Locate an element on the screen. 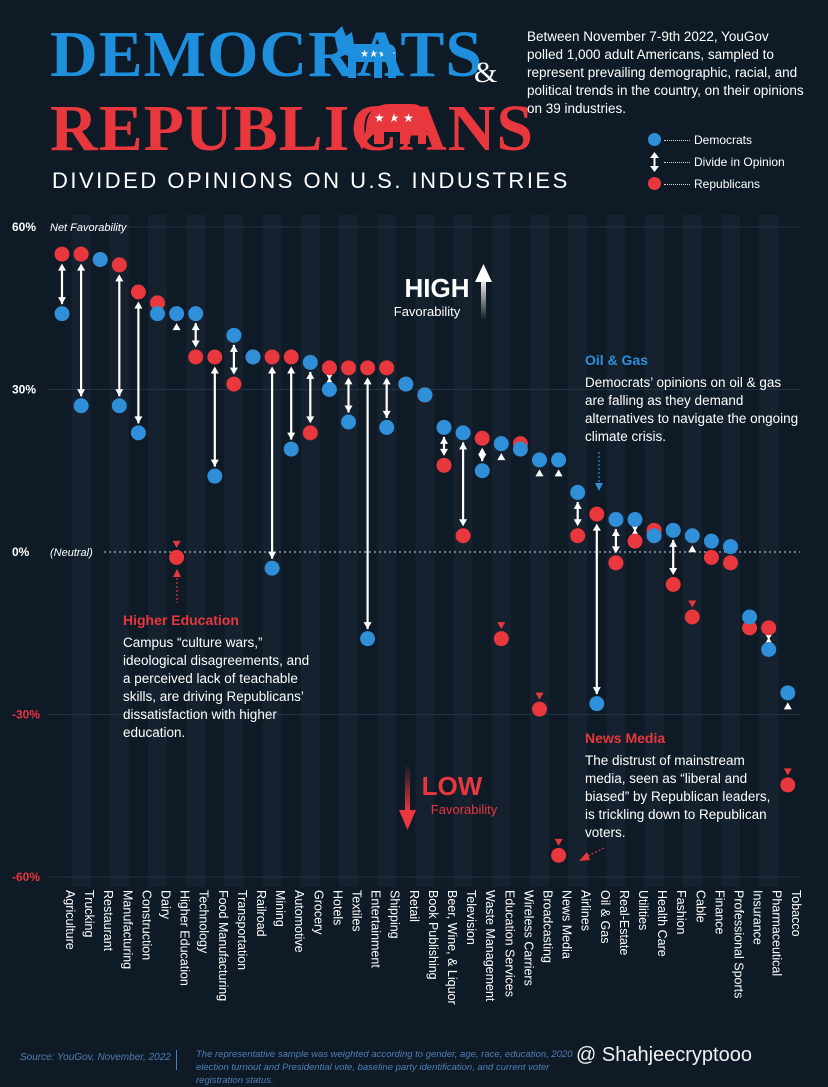  x-tick-label: Food Manufacturing is located at coordinates (223, 945).